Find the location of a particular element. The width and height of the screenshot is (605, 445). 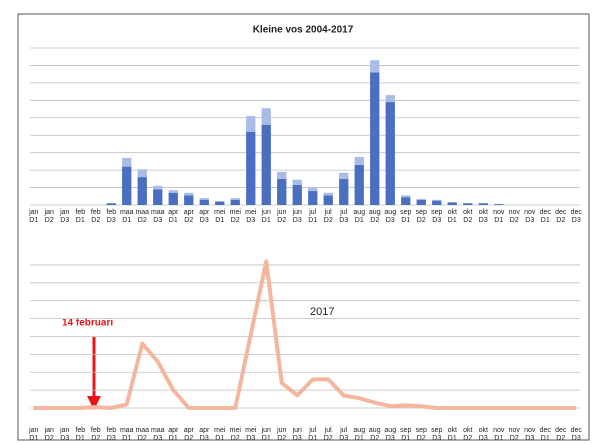

series-label: 2017 is located at coordinates (322, 312).